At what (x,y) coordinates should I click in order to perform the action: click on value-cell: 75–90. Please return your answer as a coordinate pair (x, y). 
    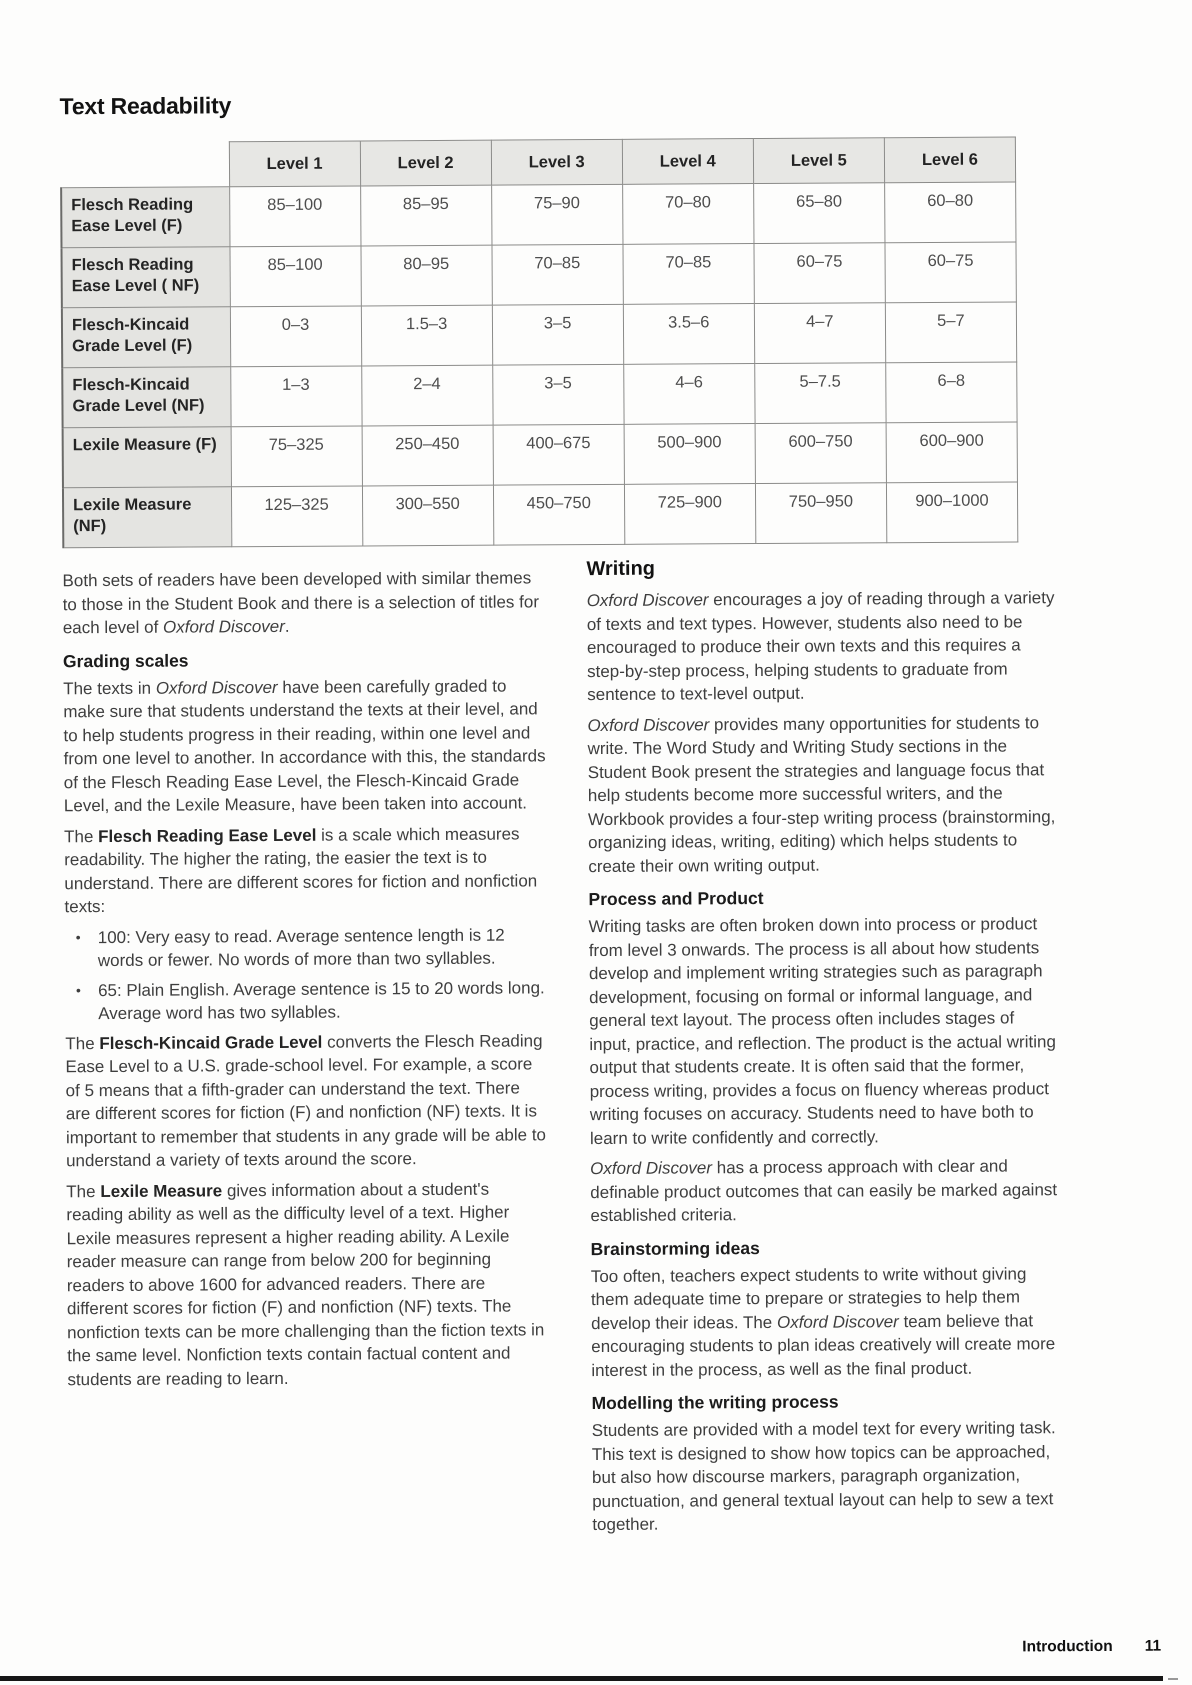
    Looking at the image, I should click on (557, 215).